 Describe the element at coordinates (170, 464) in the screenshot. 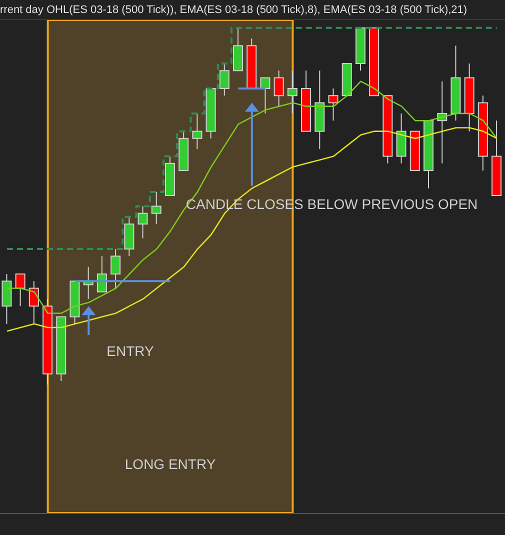

I see `text: LONG ENTRY` at that location.